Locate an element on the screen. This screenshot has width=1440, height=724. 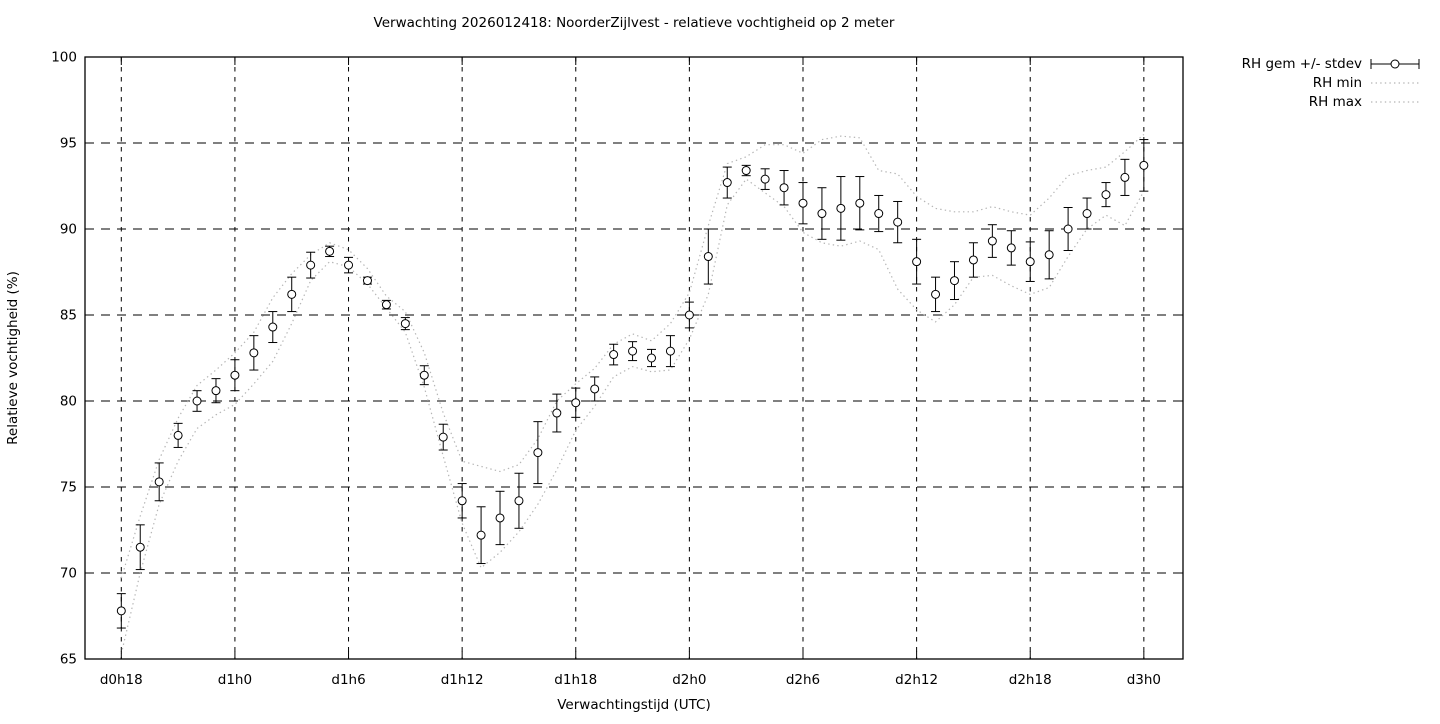
y-tick-label: 65 is located at coordinates (68, 660).